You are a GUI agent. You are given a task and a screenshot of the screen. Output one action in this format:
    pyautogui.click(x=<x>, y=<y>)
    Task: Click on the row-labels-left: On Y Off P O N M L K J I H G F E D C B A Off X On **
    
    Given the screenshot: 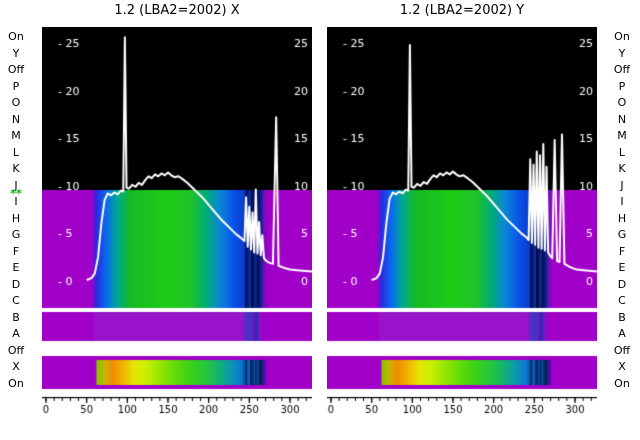 What is the action you would take?
    pyautogui.click(x=16, y=220)
    